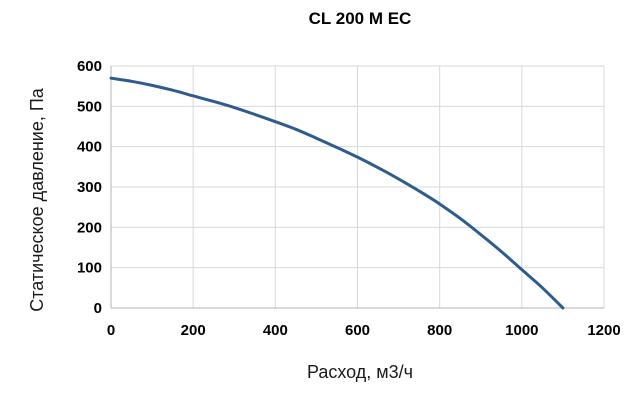 Image resolution: width=640 pixels, height=405 pixels. I want to click on y-tick-label: 300, so click(89, 187).